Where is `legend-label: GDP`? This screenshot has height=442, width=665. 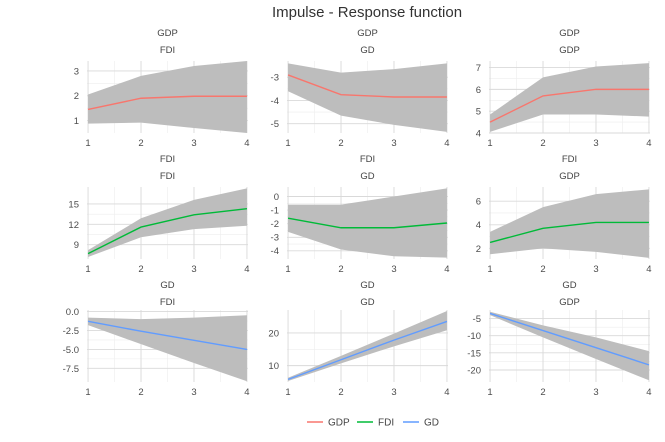 legend-label: GDP is located at coordinates (339, 423).